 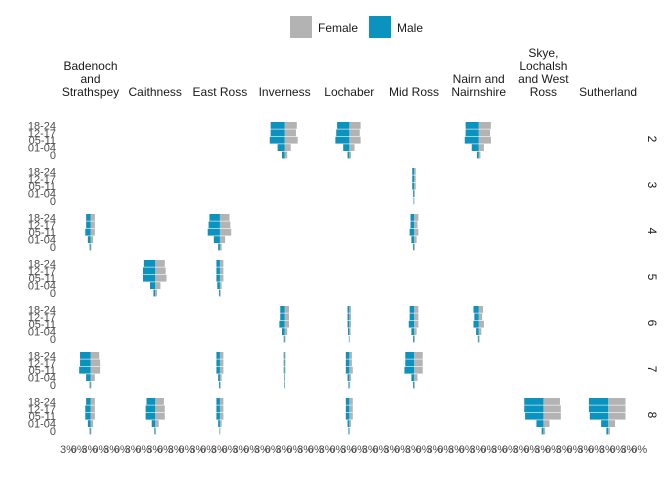 I want to click on column-strip-label: Sutherland, so click(x=608, y=92).